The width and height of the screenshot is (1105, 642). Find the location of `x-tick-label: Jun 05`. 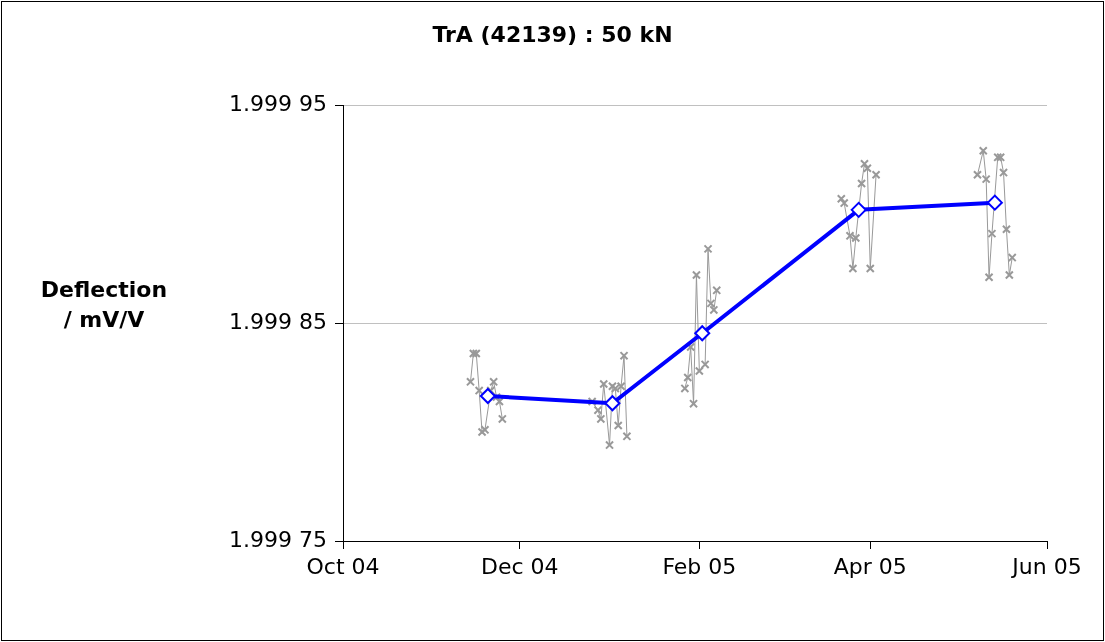

x-tick-label: Jun 05 is located at coordinates (1046, 566).